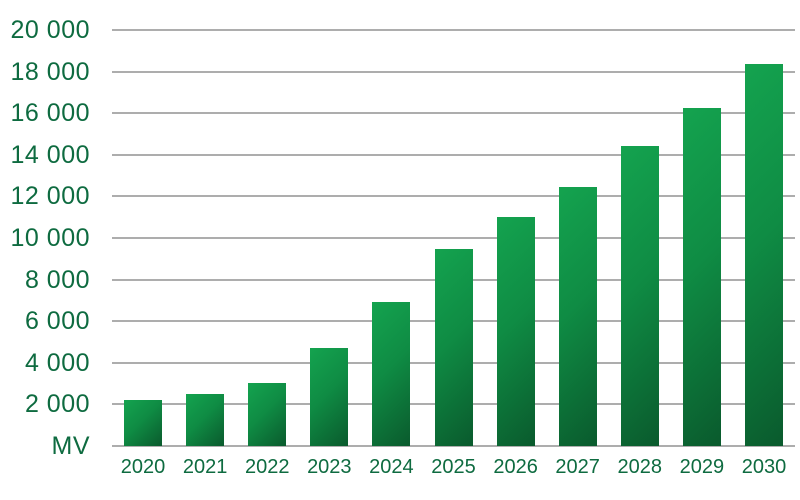 The width and height of the screenshot is (800, 500). I want to click on bar-2020, so click(143, 423).